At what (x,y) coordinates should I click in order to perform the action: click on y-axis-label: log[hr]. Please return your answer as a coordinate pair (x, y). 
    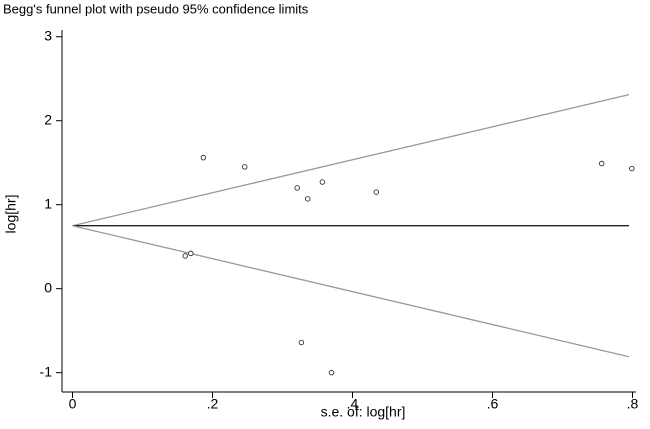
    Looking at the image, I should click on (11, 214).